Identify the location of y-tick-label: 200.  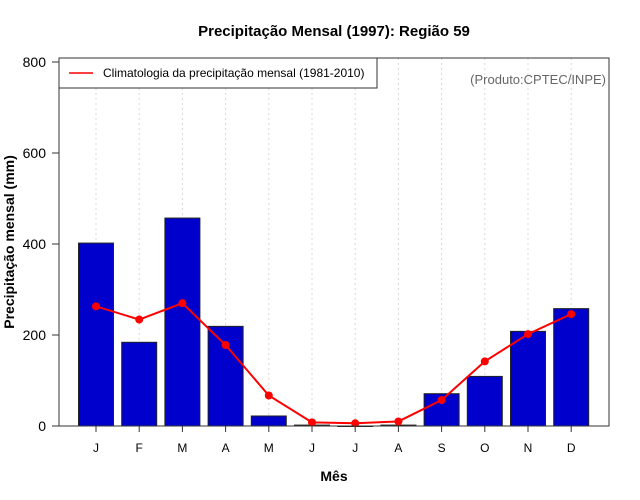
(35, 335).